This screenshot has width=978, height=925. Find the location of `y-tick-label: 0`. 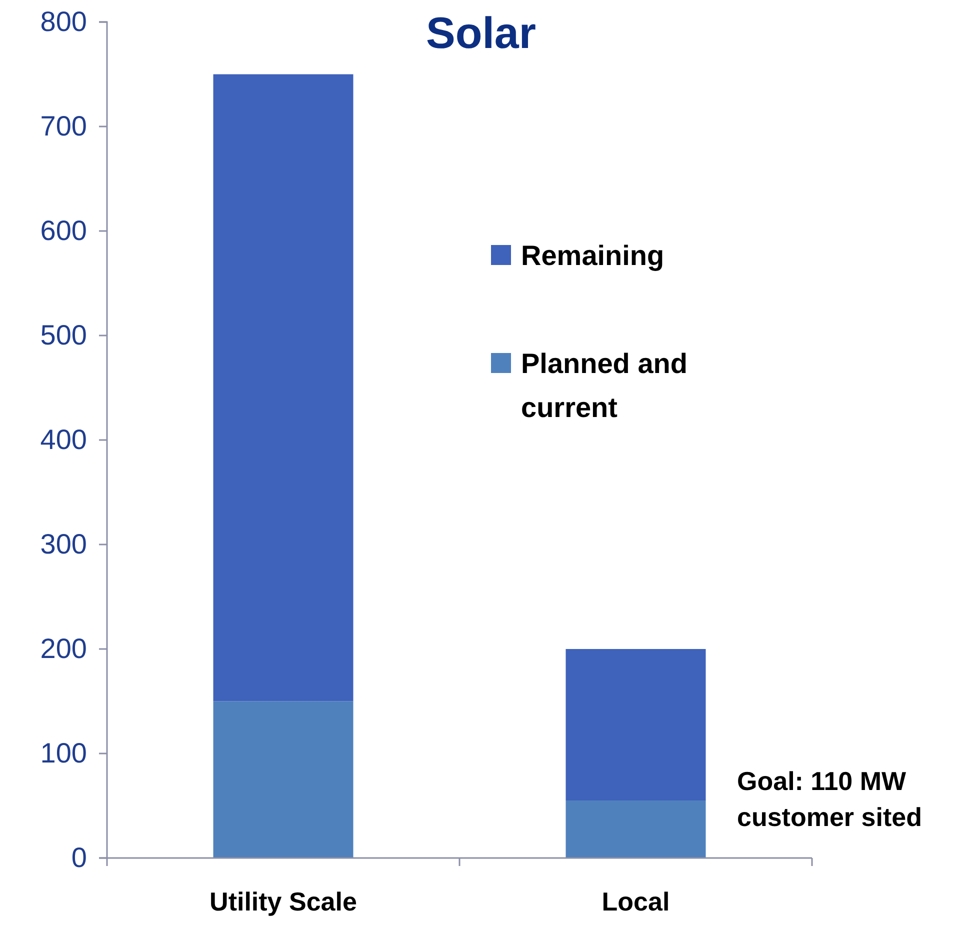

y-tick-label: 0 is located at coordinates (79, 857).